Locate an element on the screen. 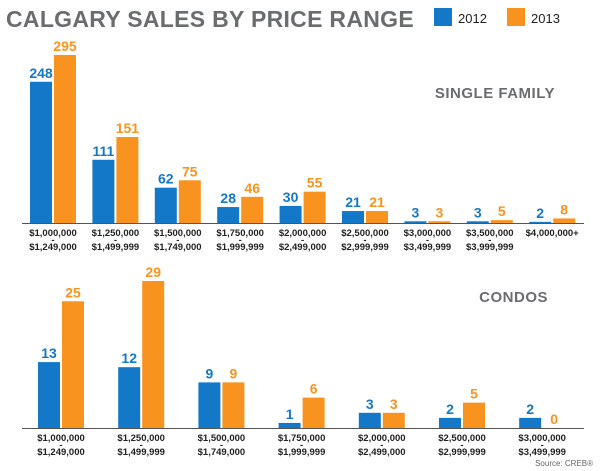  condo-value-label-2012-3: 1 is located at coordinates (290, 414).